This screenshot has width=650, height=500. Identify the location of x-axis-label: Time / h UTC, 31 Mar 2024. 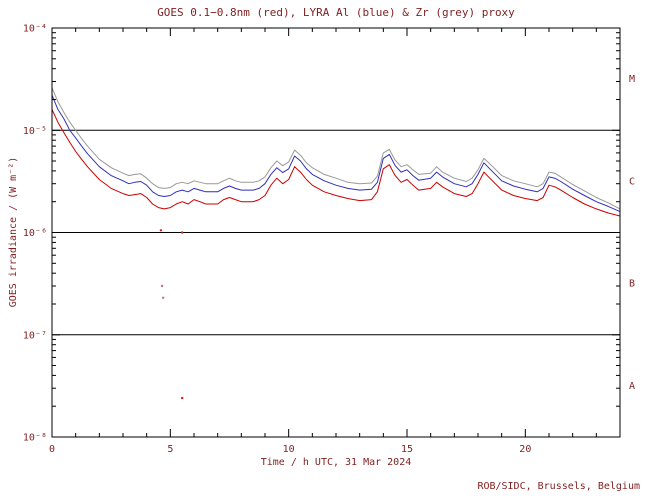
(336, 462).